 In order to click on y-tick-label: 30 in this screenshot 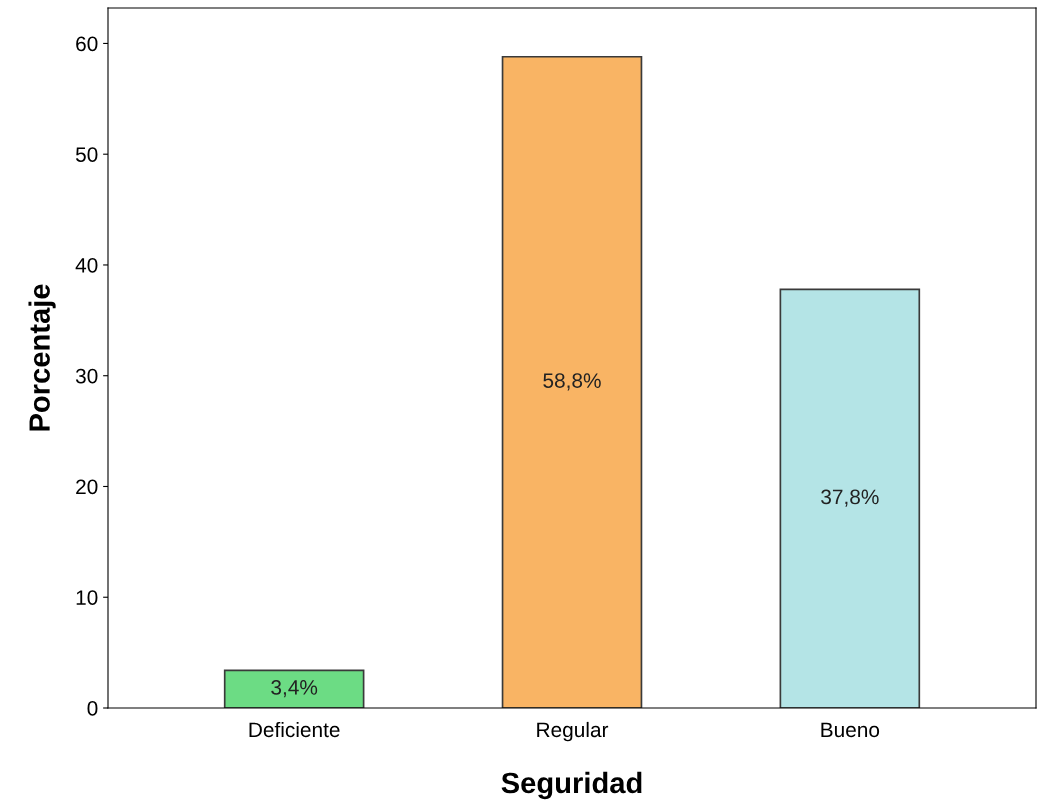, I will do `click(86, 376)`.